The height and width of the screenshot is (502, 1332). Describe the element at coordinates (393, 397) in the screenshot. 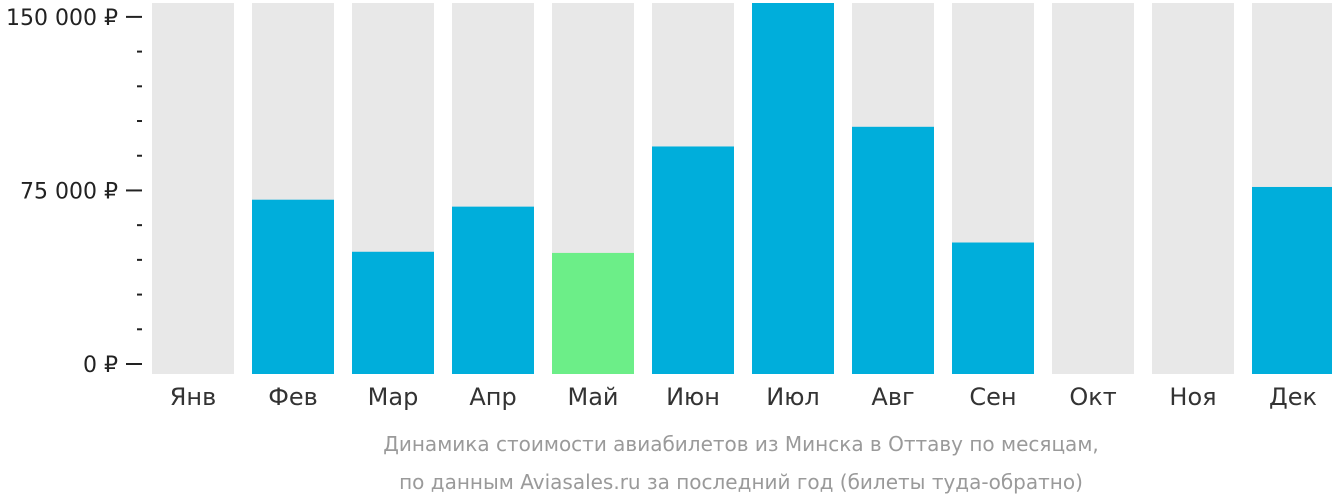

I see `x-tick-label-3: Мар` at that location.